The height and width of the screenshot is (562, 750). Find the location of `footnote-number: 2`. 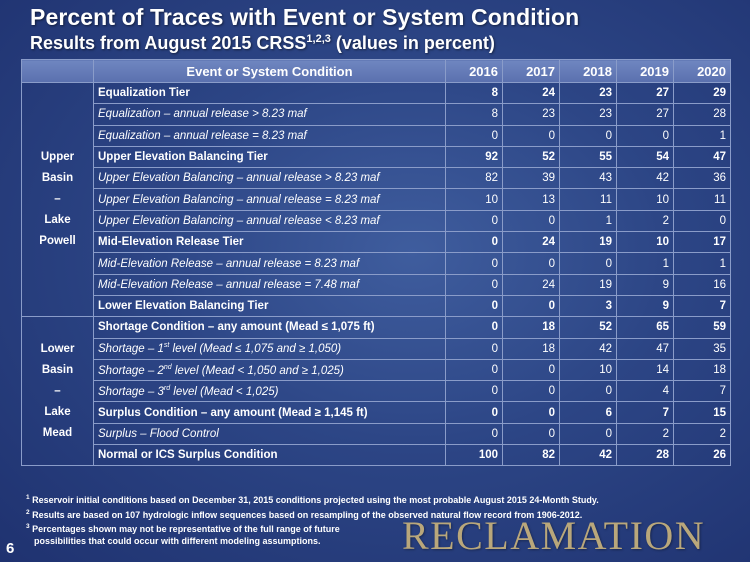

footnote-number: 2 is located at coordinates (28, 512).